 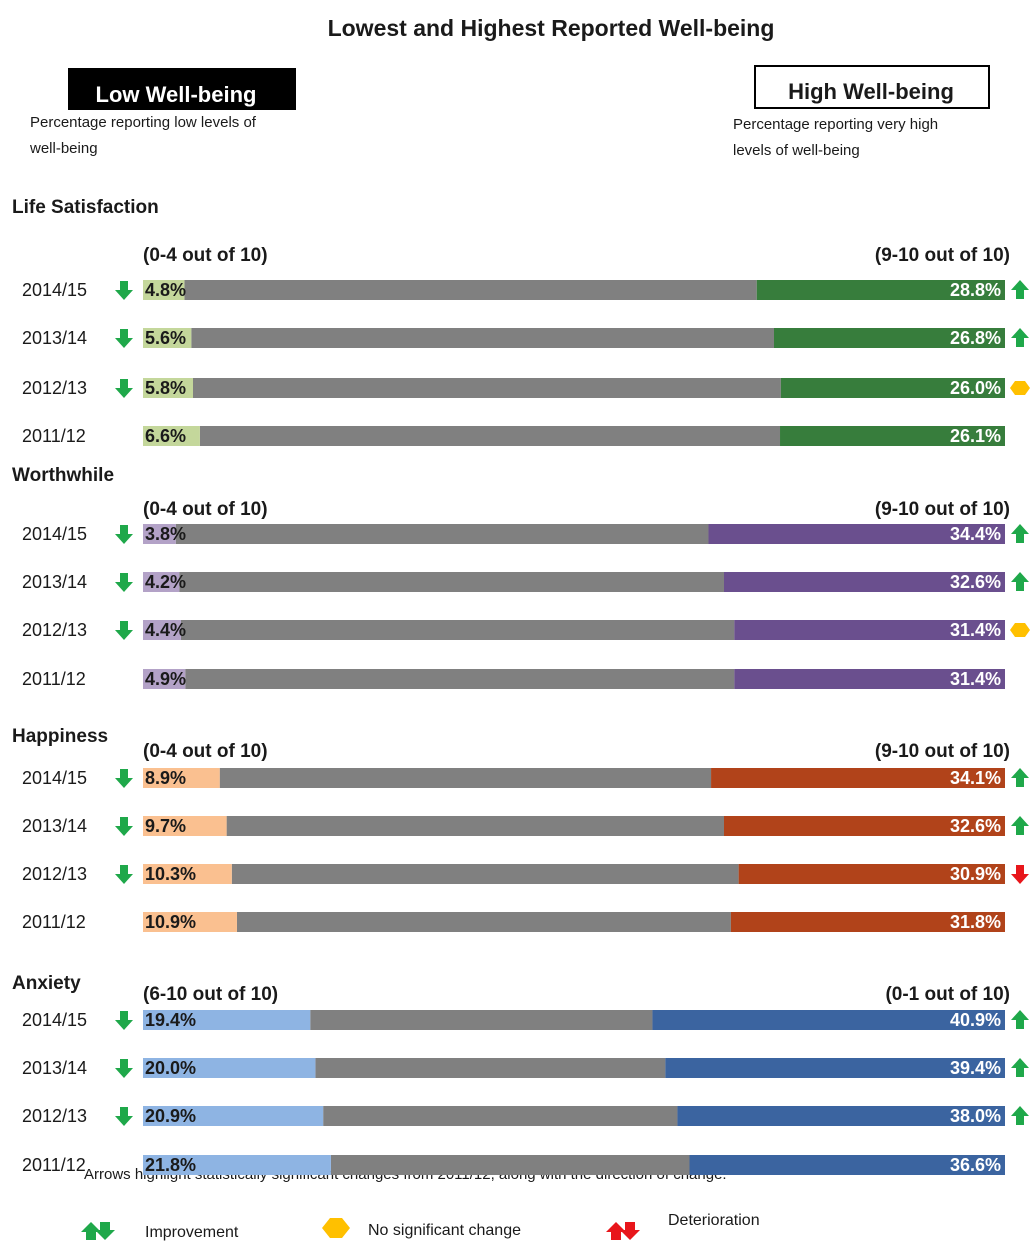 I want to click on value-label: 4.9%, so click(x=165, y=679).